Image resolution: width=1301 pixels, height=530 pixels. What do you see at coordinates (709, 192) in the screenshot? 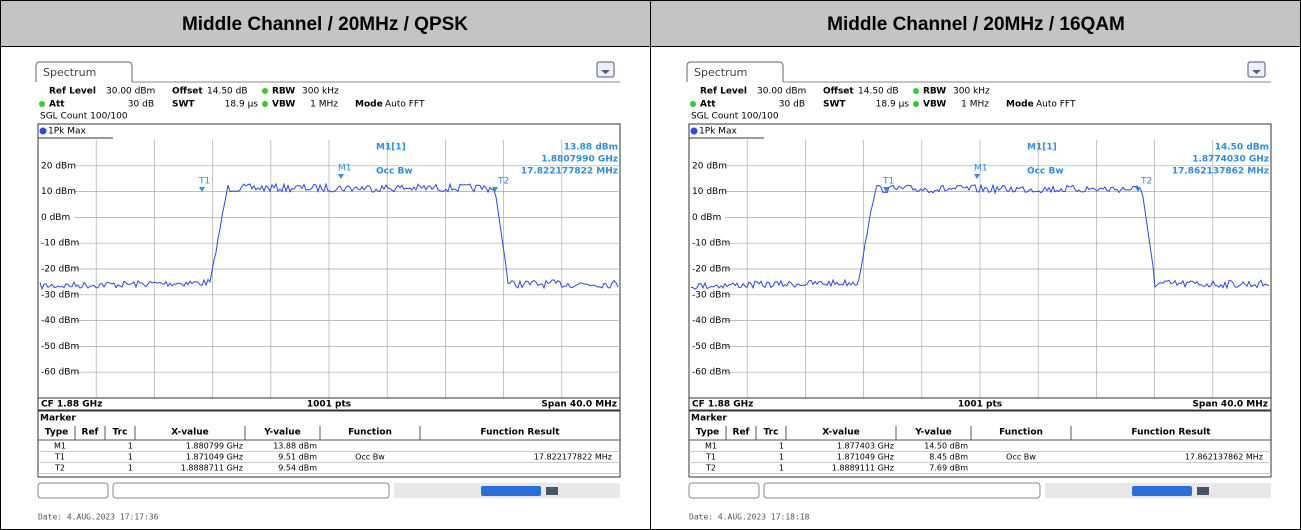
I see `y-label: 10 dBm` at bounding box center [709, 192].